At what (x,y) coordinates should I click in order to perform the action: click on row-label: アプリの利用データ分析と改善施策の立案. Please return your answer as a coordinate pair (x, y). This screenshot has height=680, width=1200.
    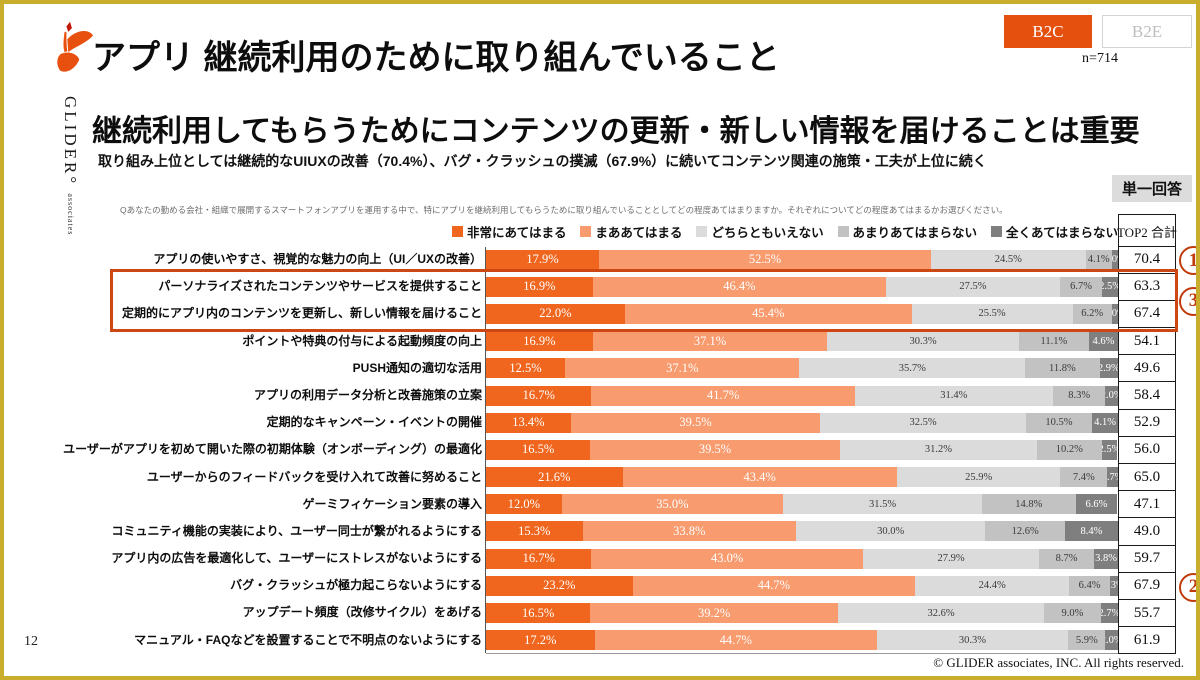
    Looking at the image, I should click on (367, 394).